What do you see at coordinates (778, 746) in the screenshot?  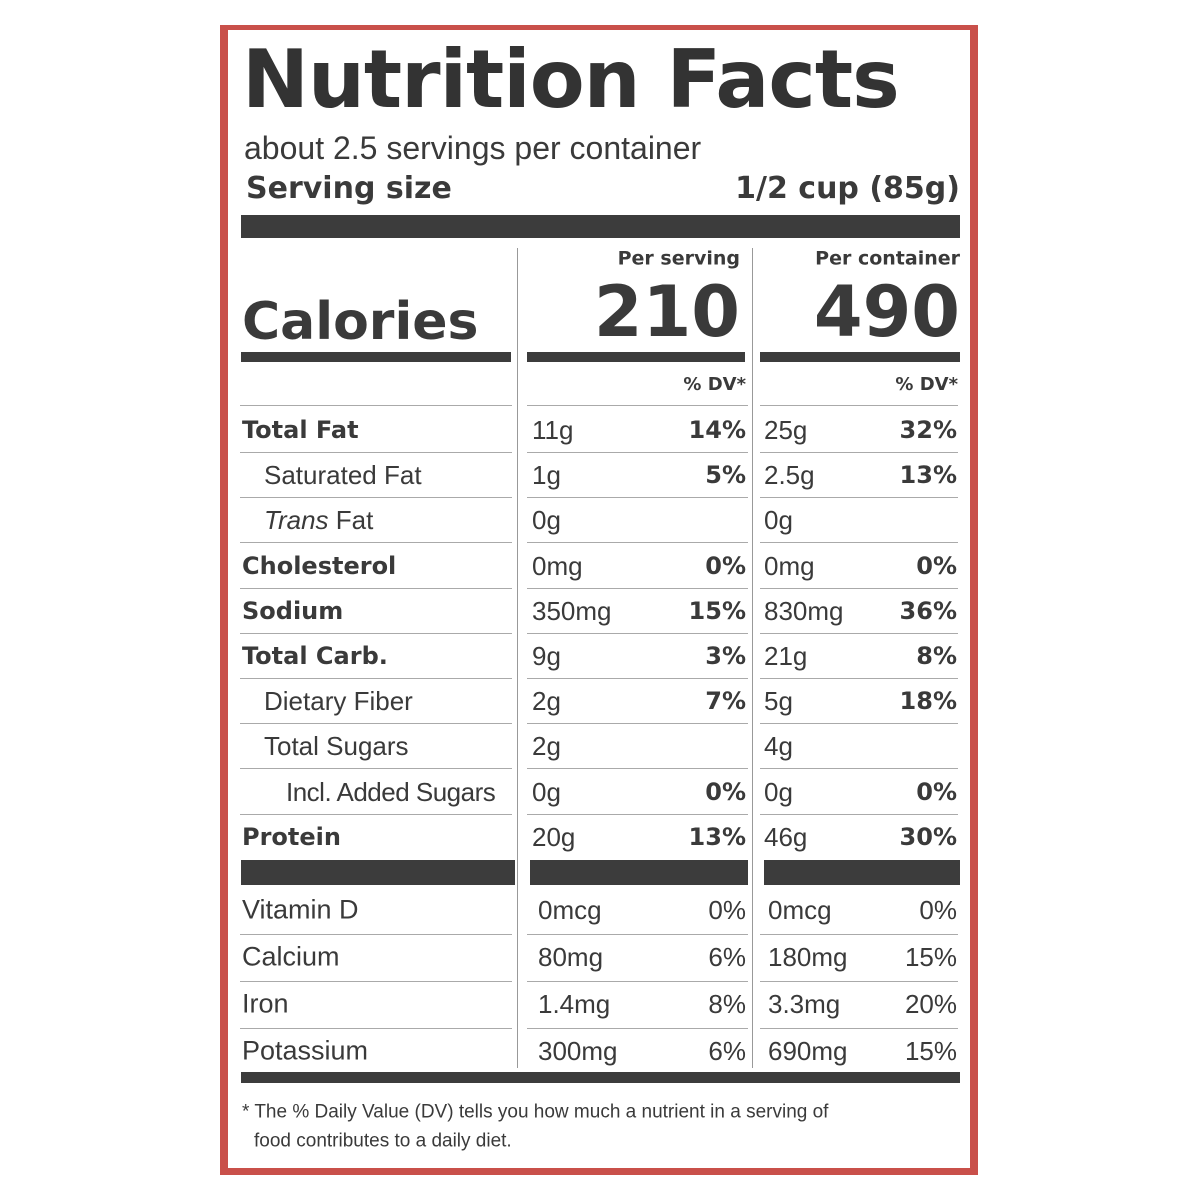 I see `amount: 4g` at bounding box center [778, 746].